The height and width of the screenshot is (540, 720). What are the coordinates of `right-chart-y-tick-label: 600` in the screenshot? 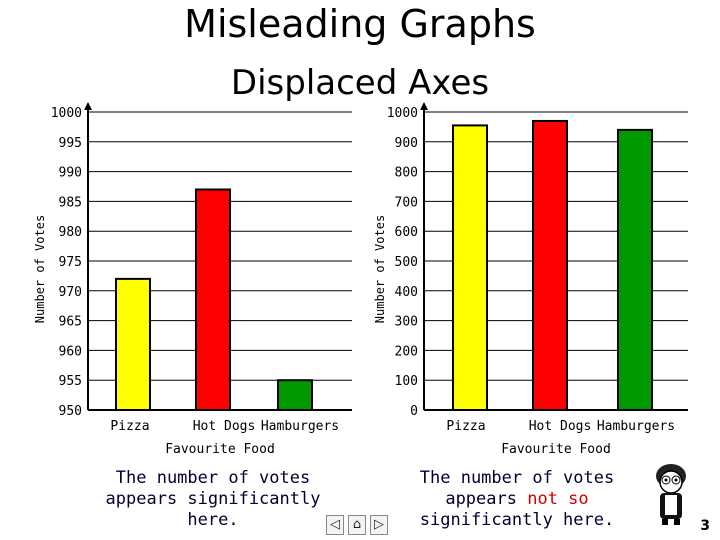 It's located at (406, 232).